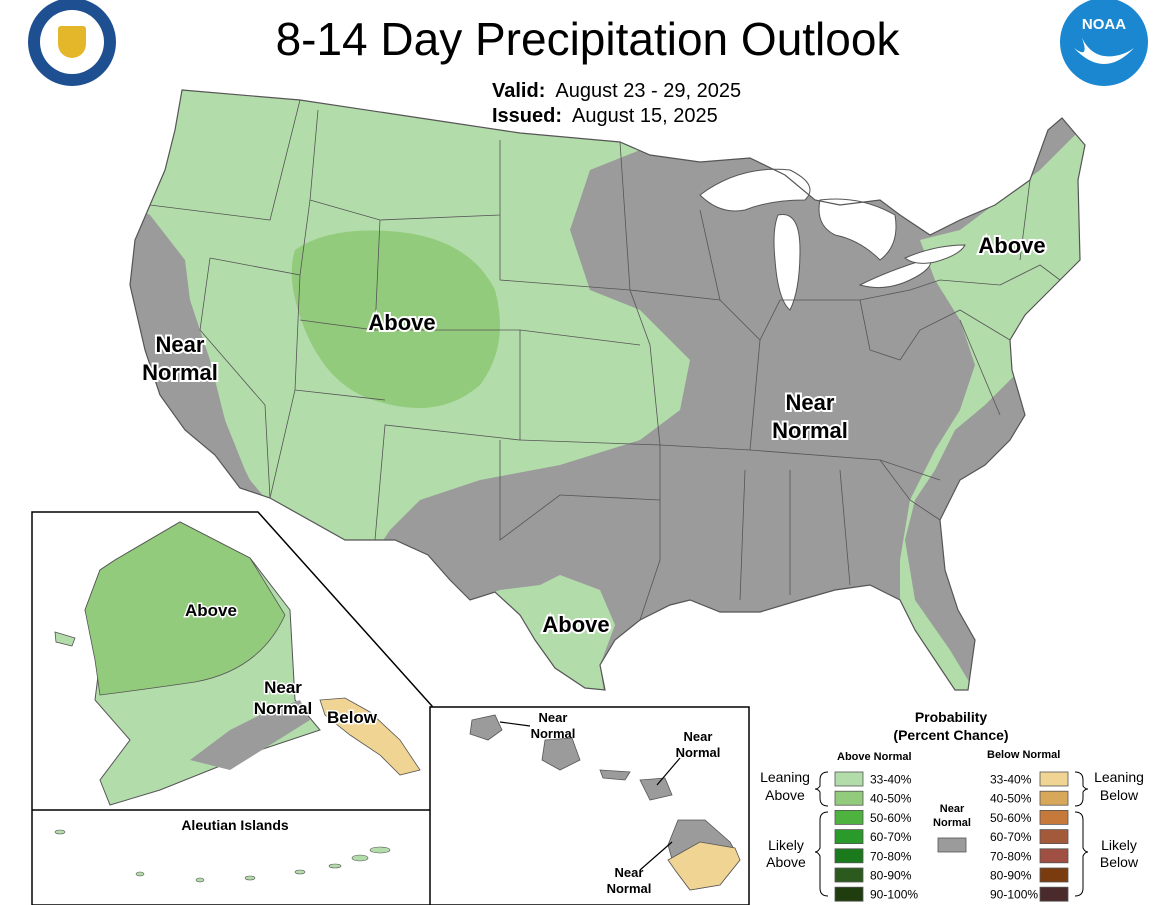  I want to click on texas-label: Above, so click(575, 624).